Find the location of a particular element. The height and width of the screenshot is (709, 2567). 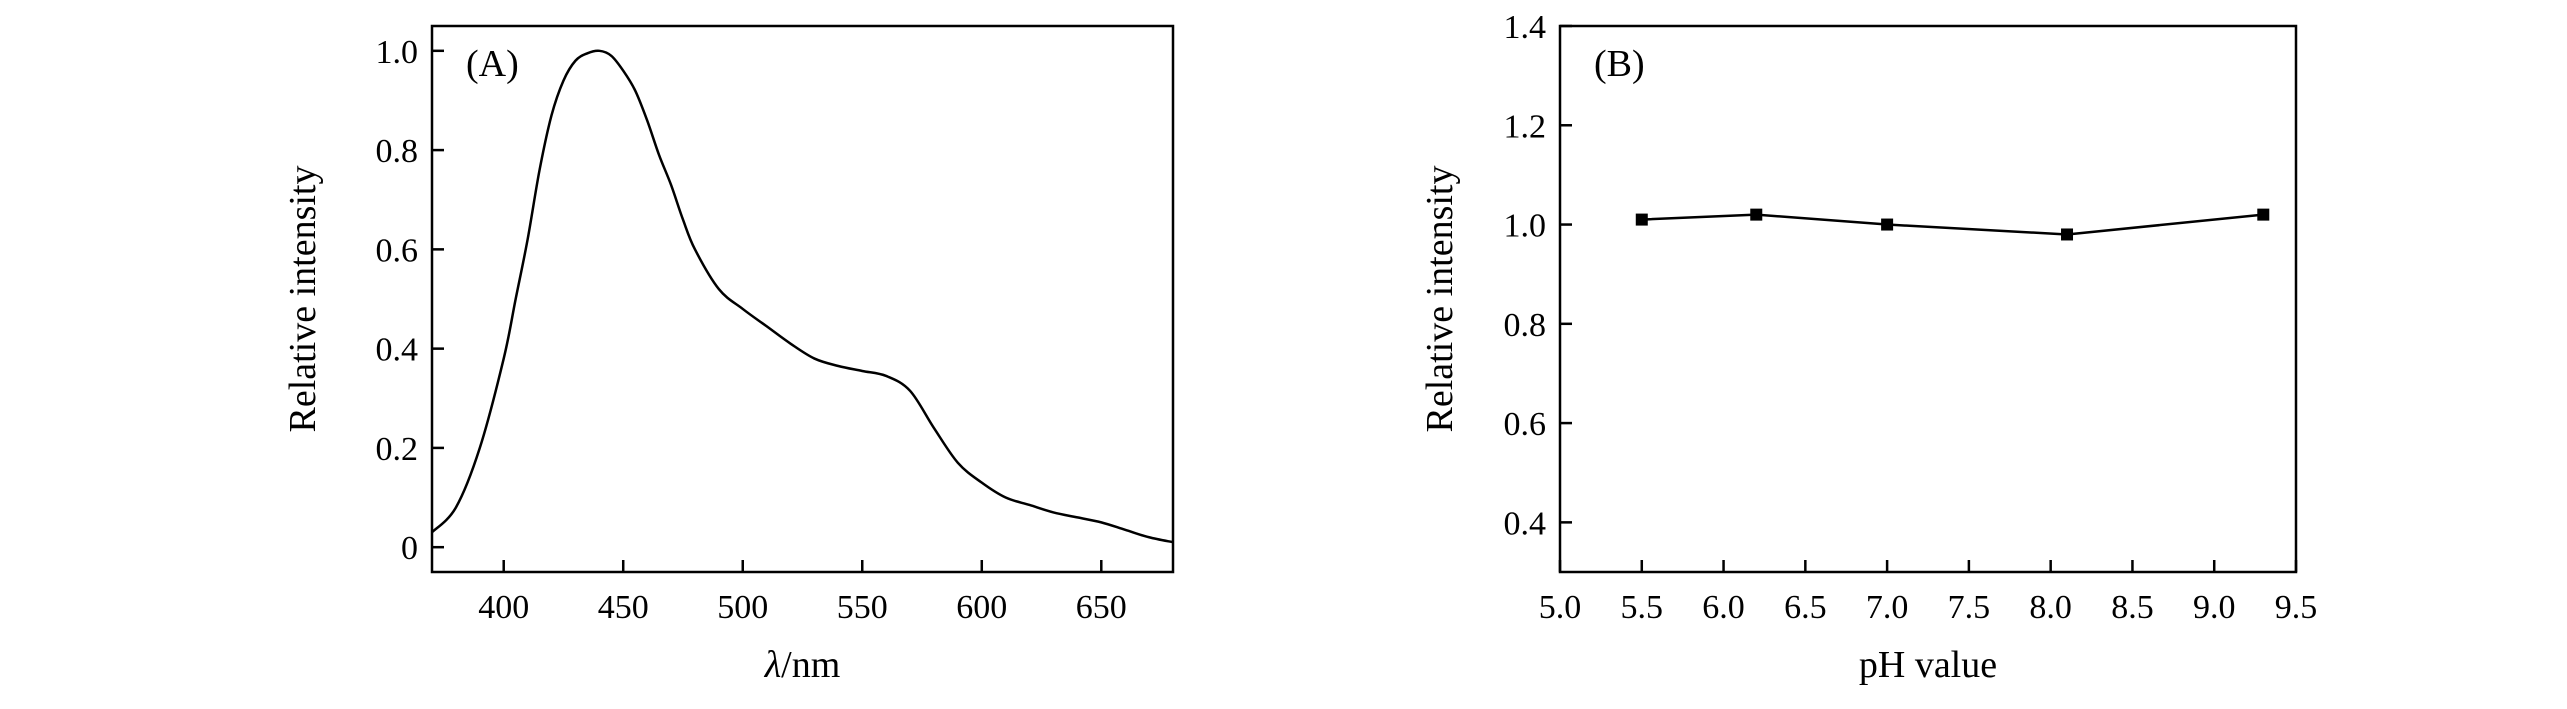

panel-label: (A) is located at coordinates (492, 64).